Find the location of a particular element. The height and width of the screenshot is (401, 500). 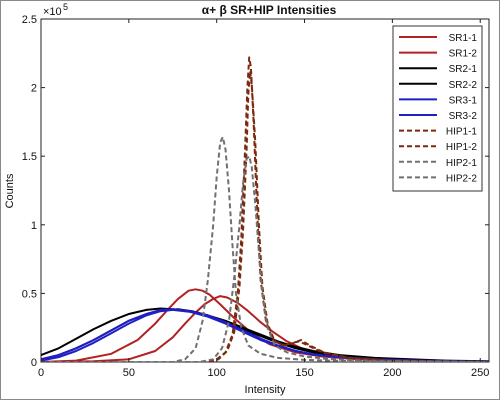

legend-label-sr3-2: SR3-2 is located at coordinates (463, 116).